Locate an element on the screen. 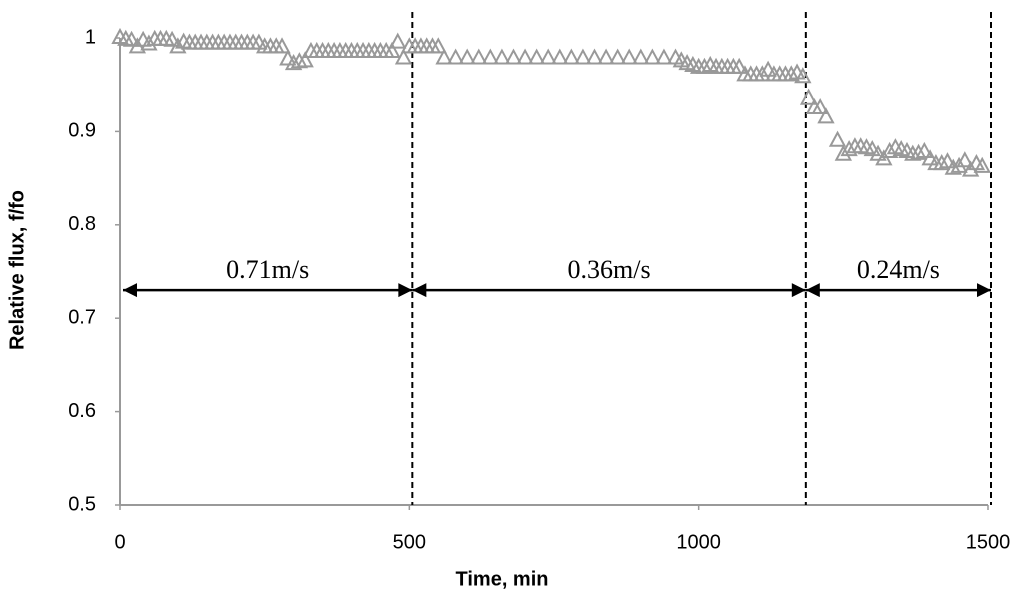  x-tick-label: 1000 is located at coordinates (698, 542).